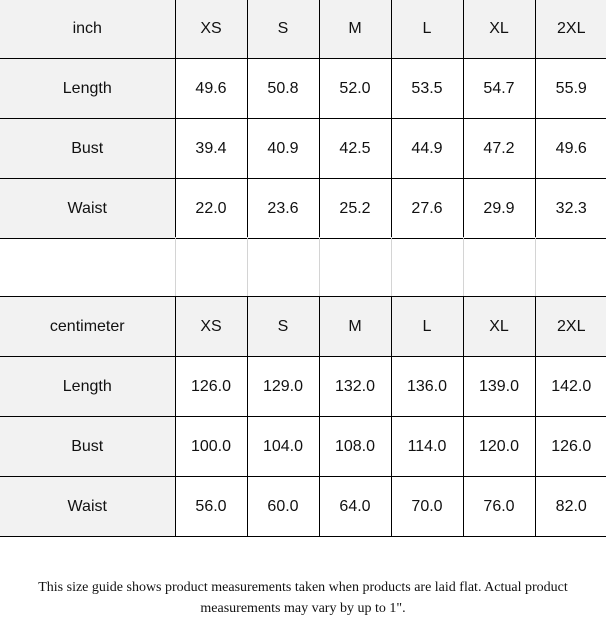 This screenshot has width=606, height=639. What do you see at coordinates (211, 446) in the screenshot?
I see `measurement-value: 100.0` at bounding box center [211, 446].